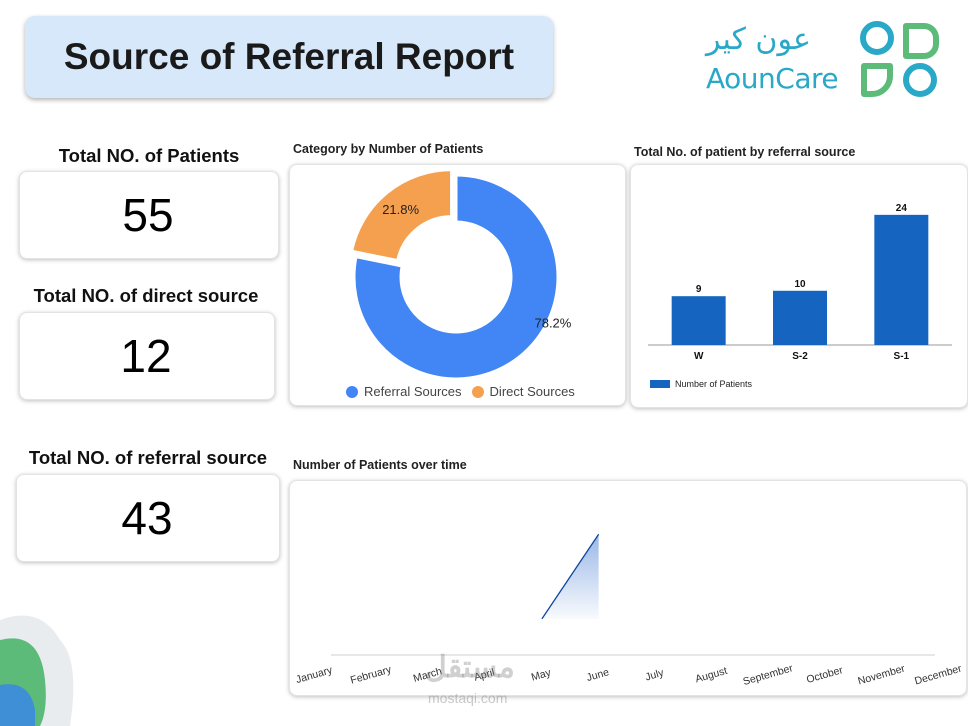  Describe the element at coordinates (570, 576) in the screenshot. I see `line-series` at that location.